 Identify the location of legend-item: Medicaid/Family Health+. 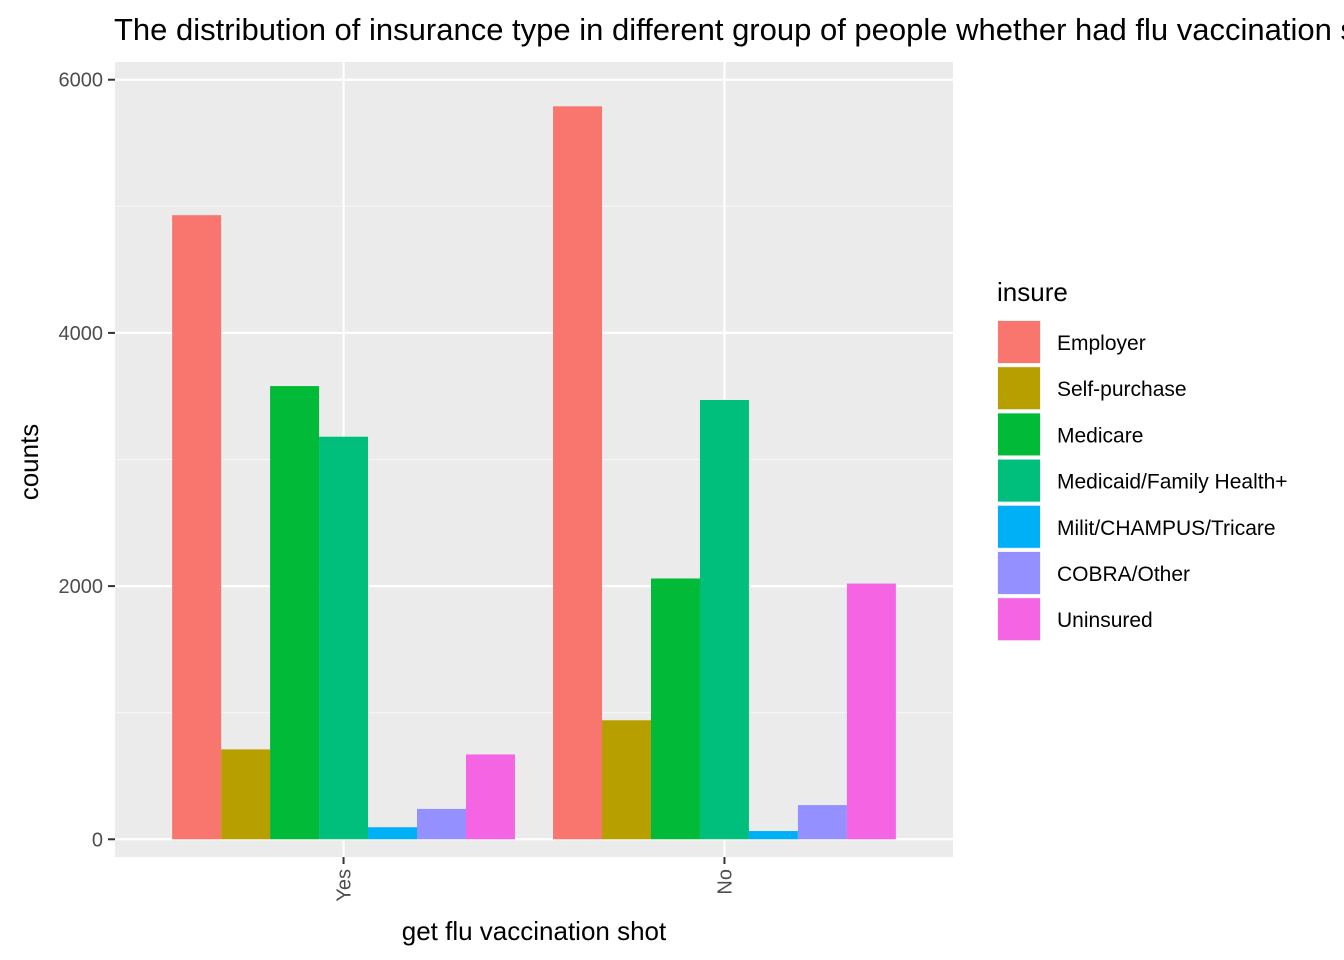
(1142, 480).